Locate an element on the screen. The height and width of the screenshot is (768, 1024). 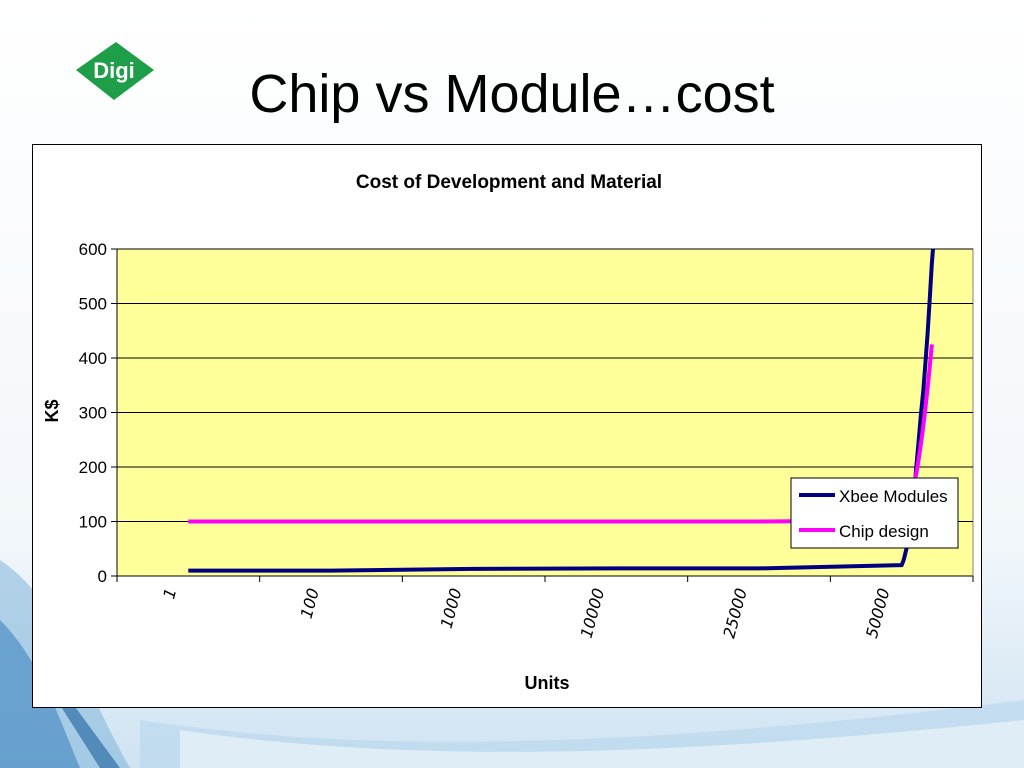
slide-title: Chip vs Module…cost is located at coordinates (512, 94).